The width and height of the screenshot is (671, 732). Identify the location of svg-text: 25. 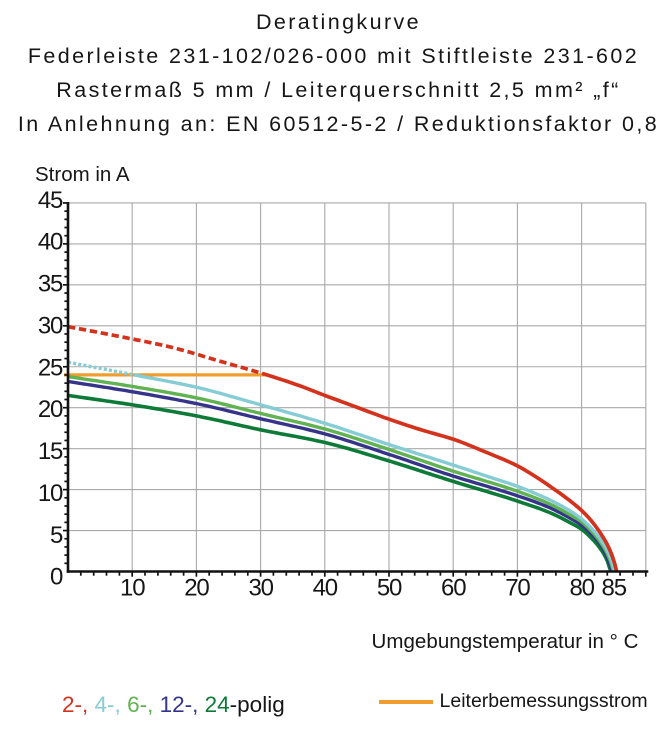
(50, 367).